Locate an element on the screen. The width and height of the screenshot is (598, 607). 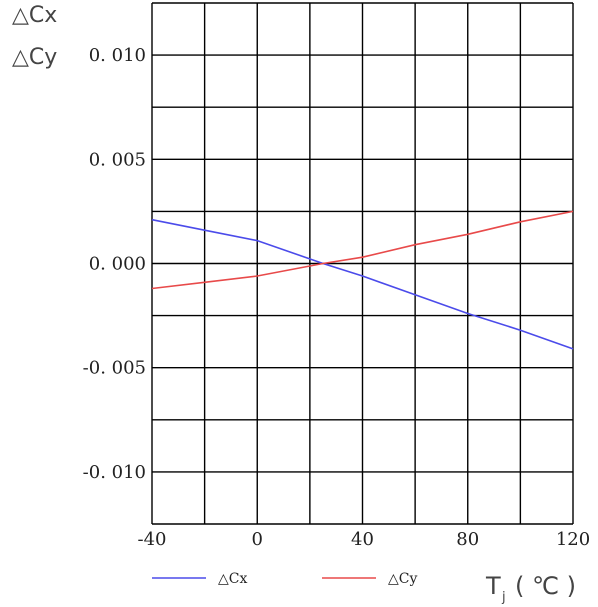
legend-label: △Cx is located at coordinates (232, 579).